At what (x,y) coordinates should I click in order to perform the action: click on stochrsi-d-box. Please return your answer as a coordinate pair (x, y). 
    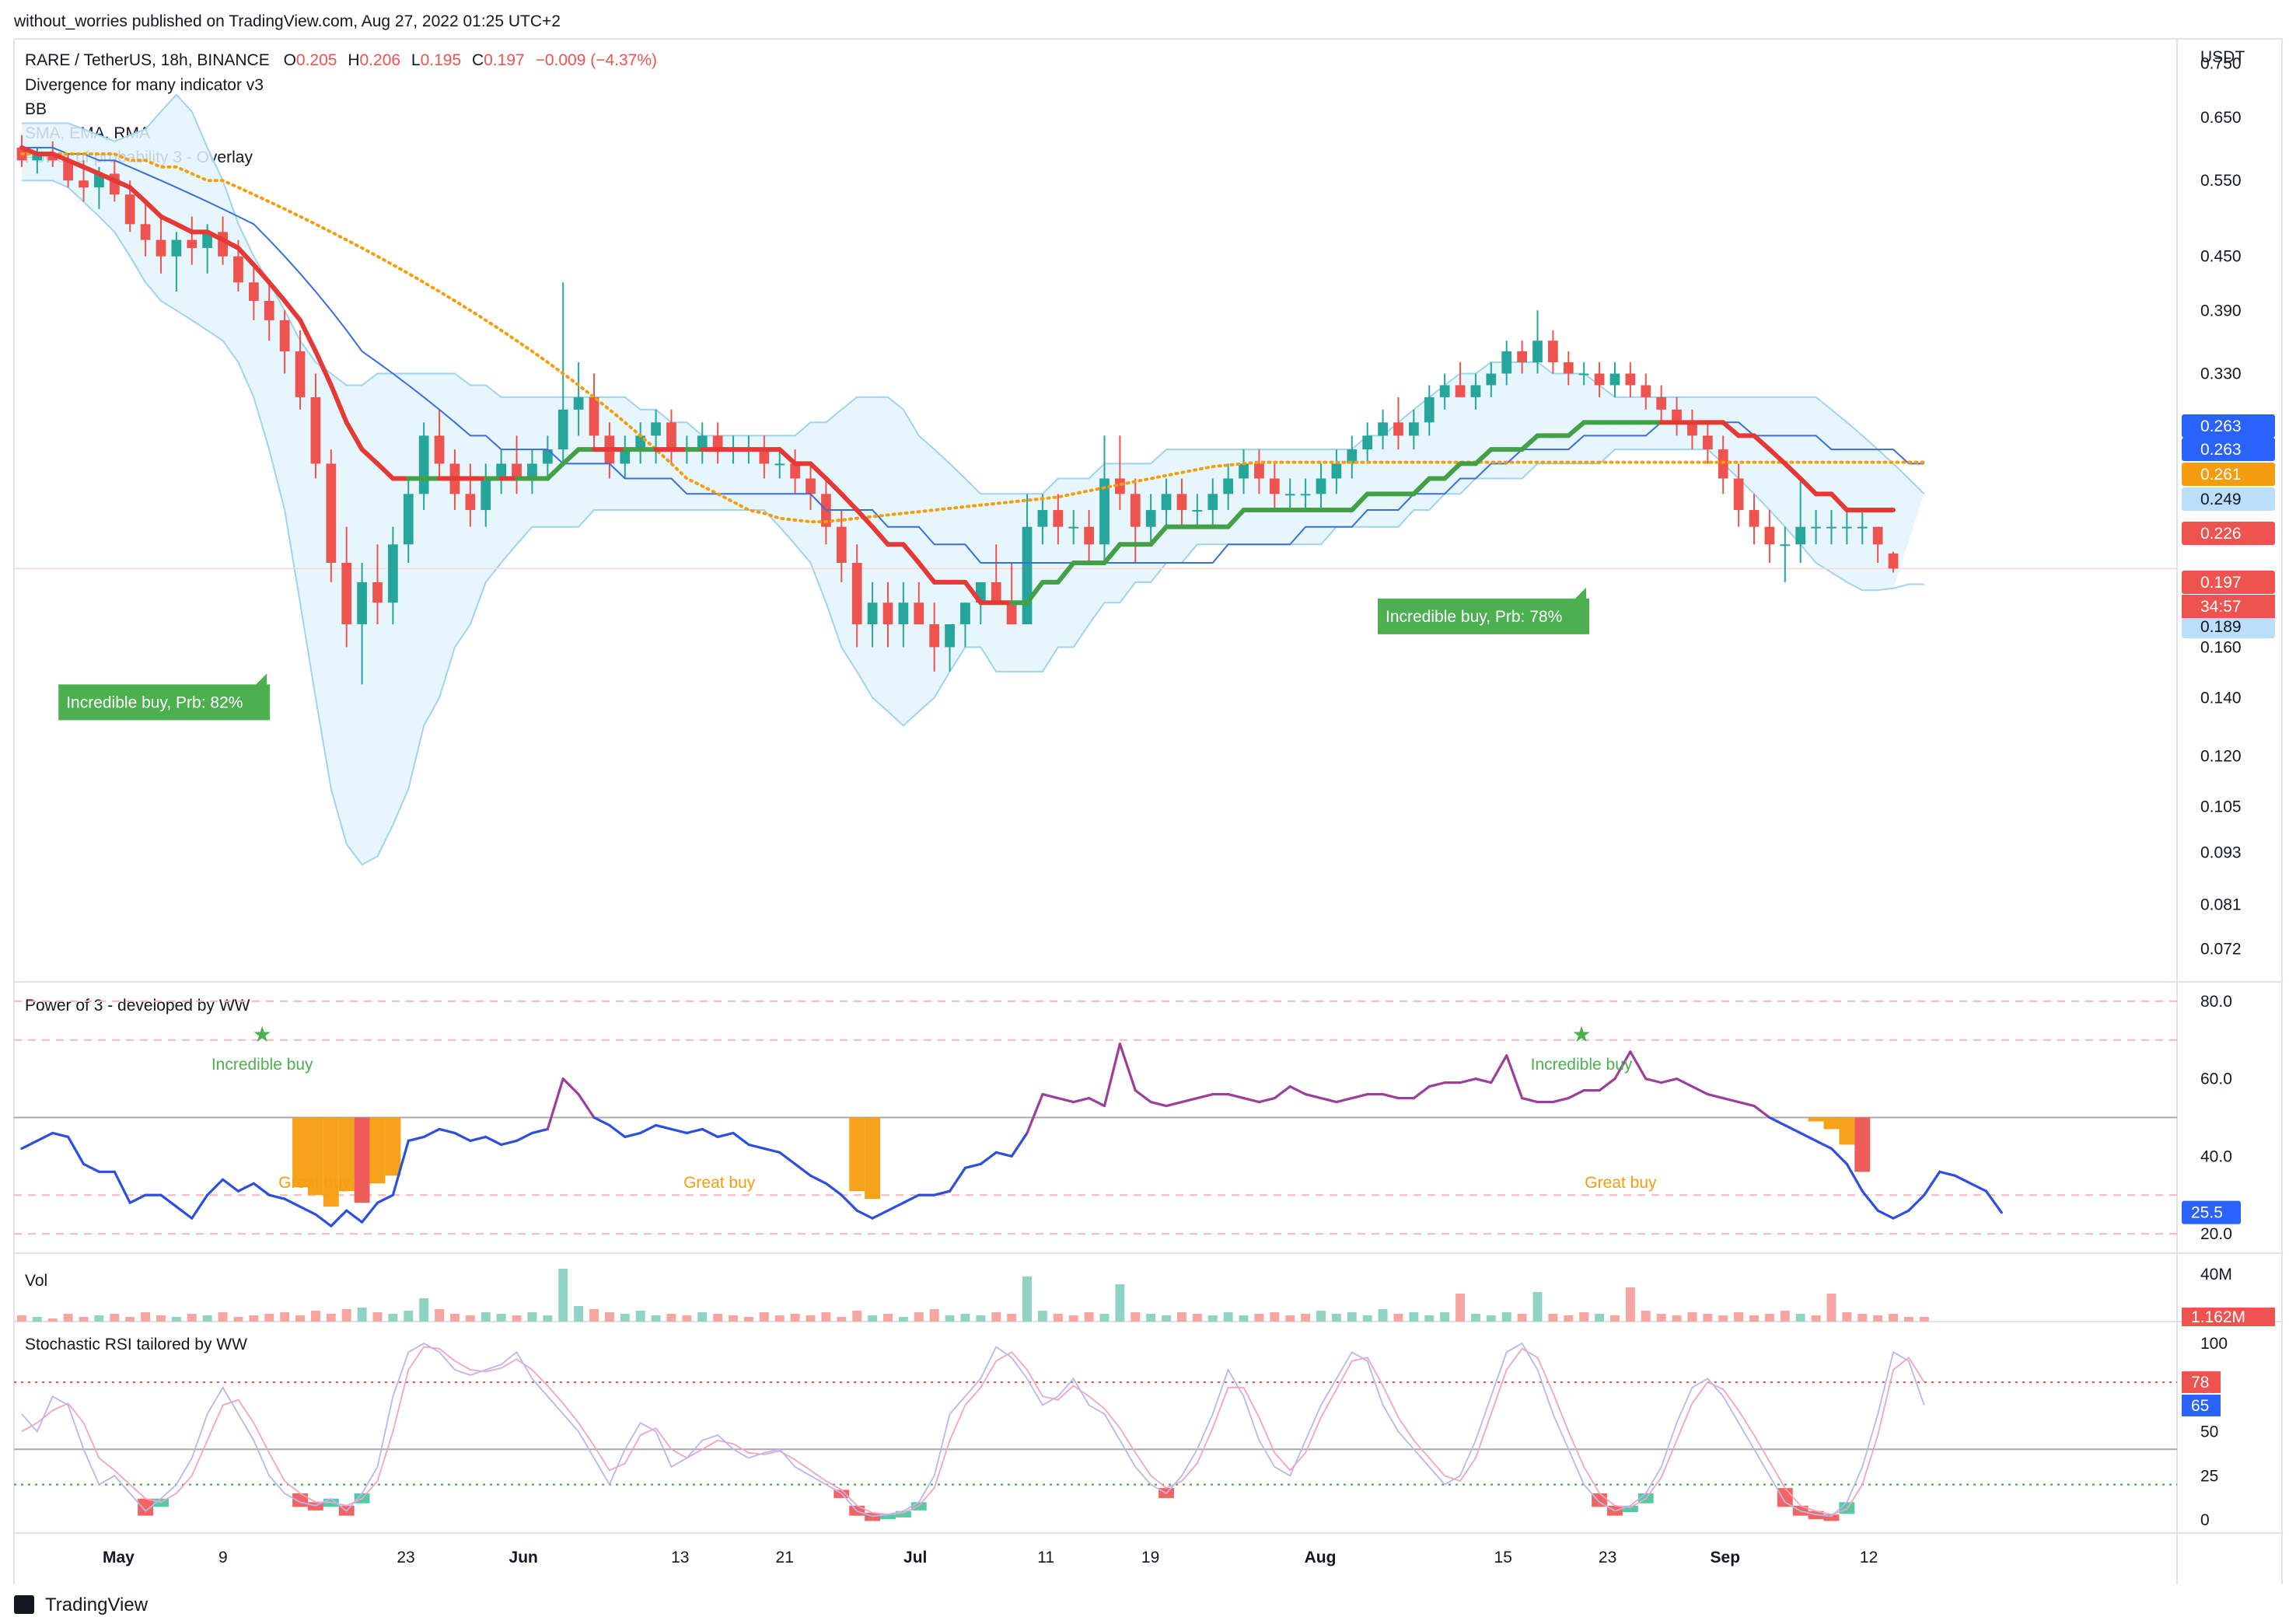
    Looking at the image, I should click on (2201, 1405).